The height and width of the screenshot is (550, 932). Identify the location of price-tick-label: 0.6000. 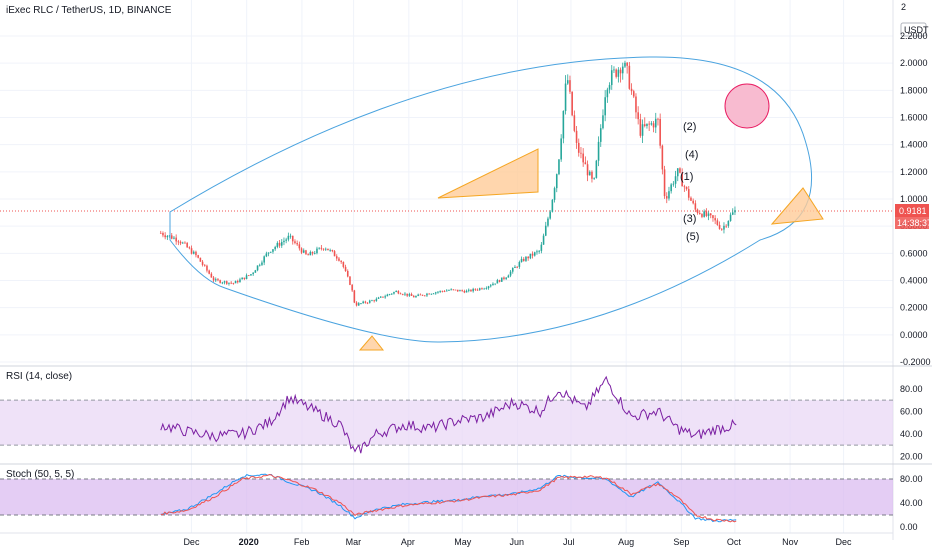
(914, 253).